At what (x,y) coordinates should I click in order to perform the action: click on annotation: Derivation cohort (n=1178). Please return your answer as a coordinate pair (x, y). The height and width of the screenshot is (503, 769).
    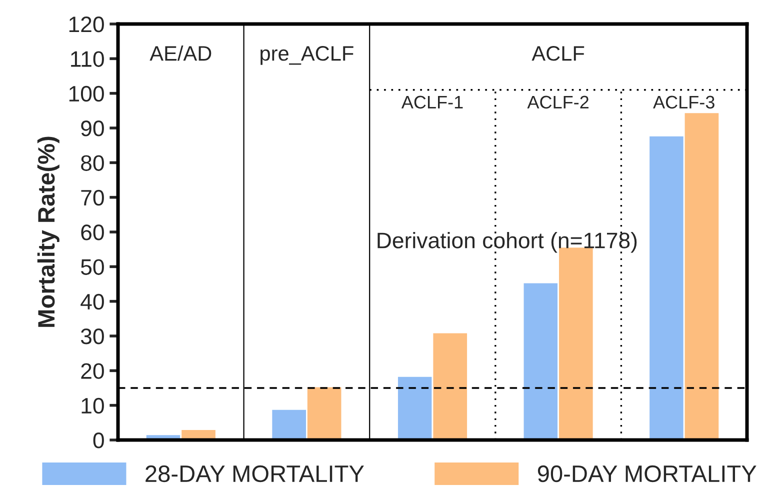
    Looking at the image, I should click on (507, 242).